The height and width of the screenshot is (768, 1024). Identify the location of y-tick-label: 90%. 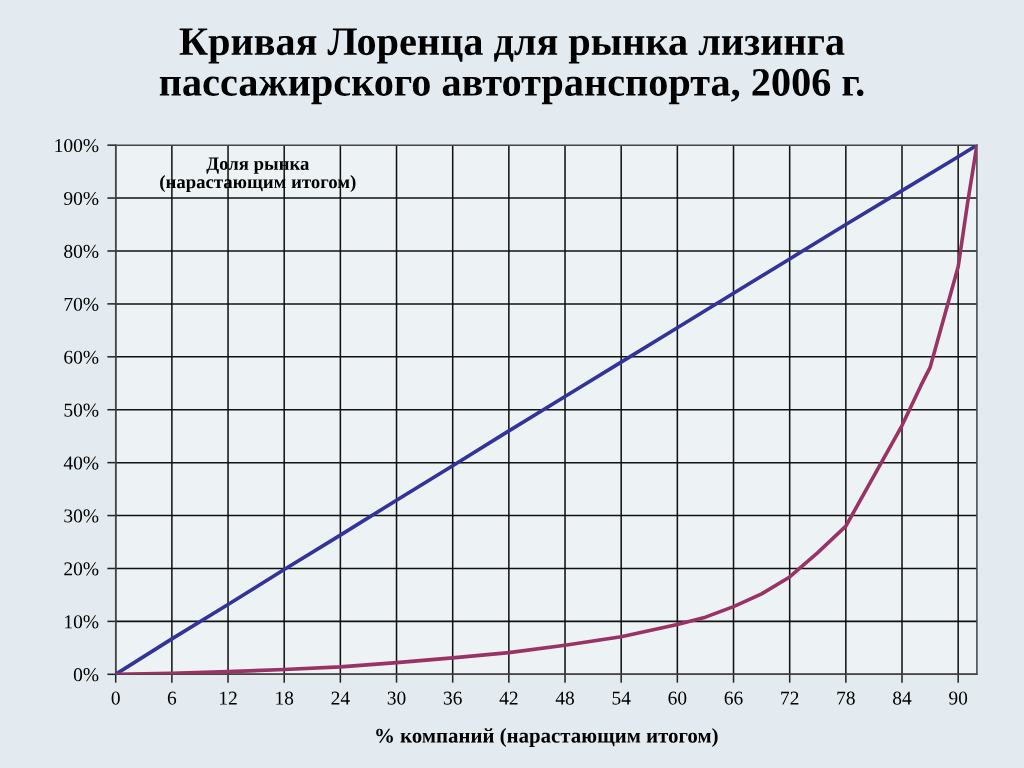
(81, 198).